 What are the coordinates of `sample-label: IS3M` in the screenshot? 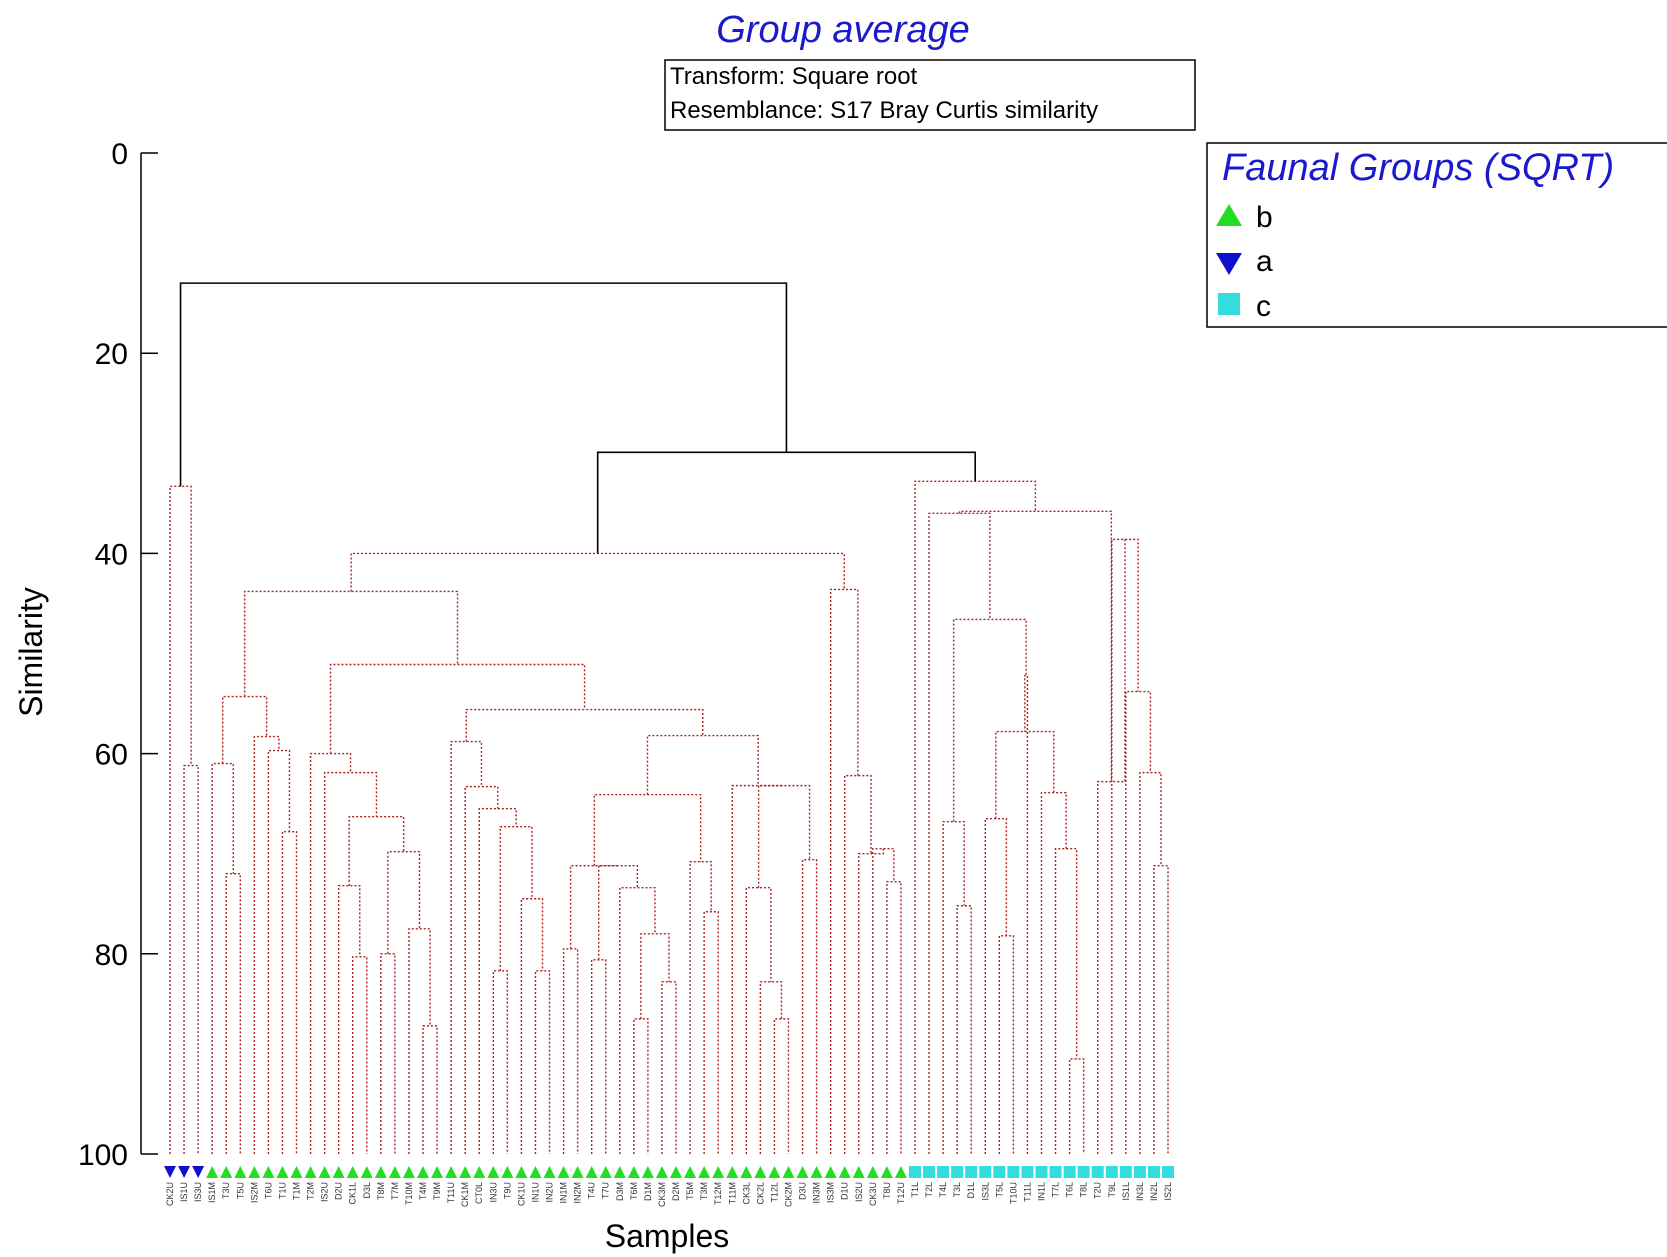 It's located at (831, 1192).